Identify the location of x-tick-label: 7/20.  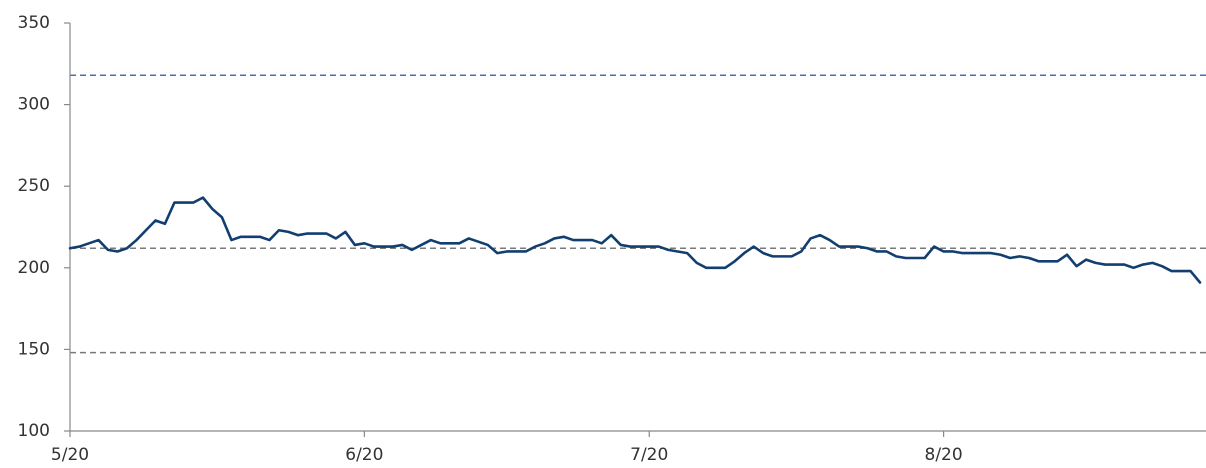
(649, 455).